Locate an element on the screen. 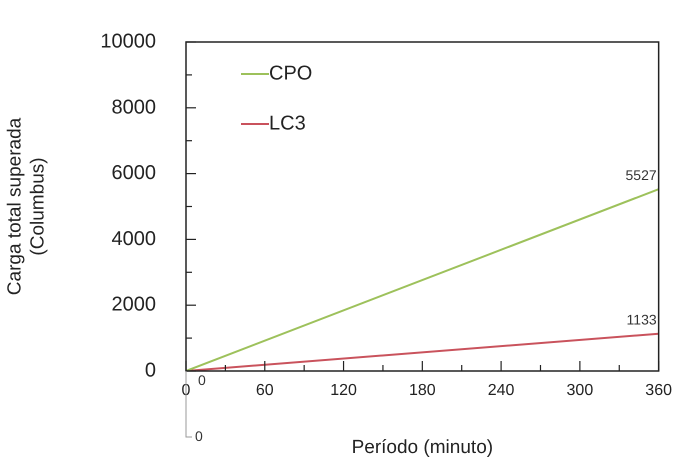  y-tick-label: 0 is located at coordinates (150, 371).